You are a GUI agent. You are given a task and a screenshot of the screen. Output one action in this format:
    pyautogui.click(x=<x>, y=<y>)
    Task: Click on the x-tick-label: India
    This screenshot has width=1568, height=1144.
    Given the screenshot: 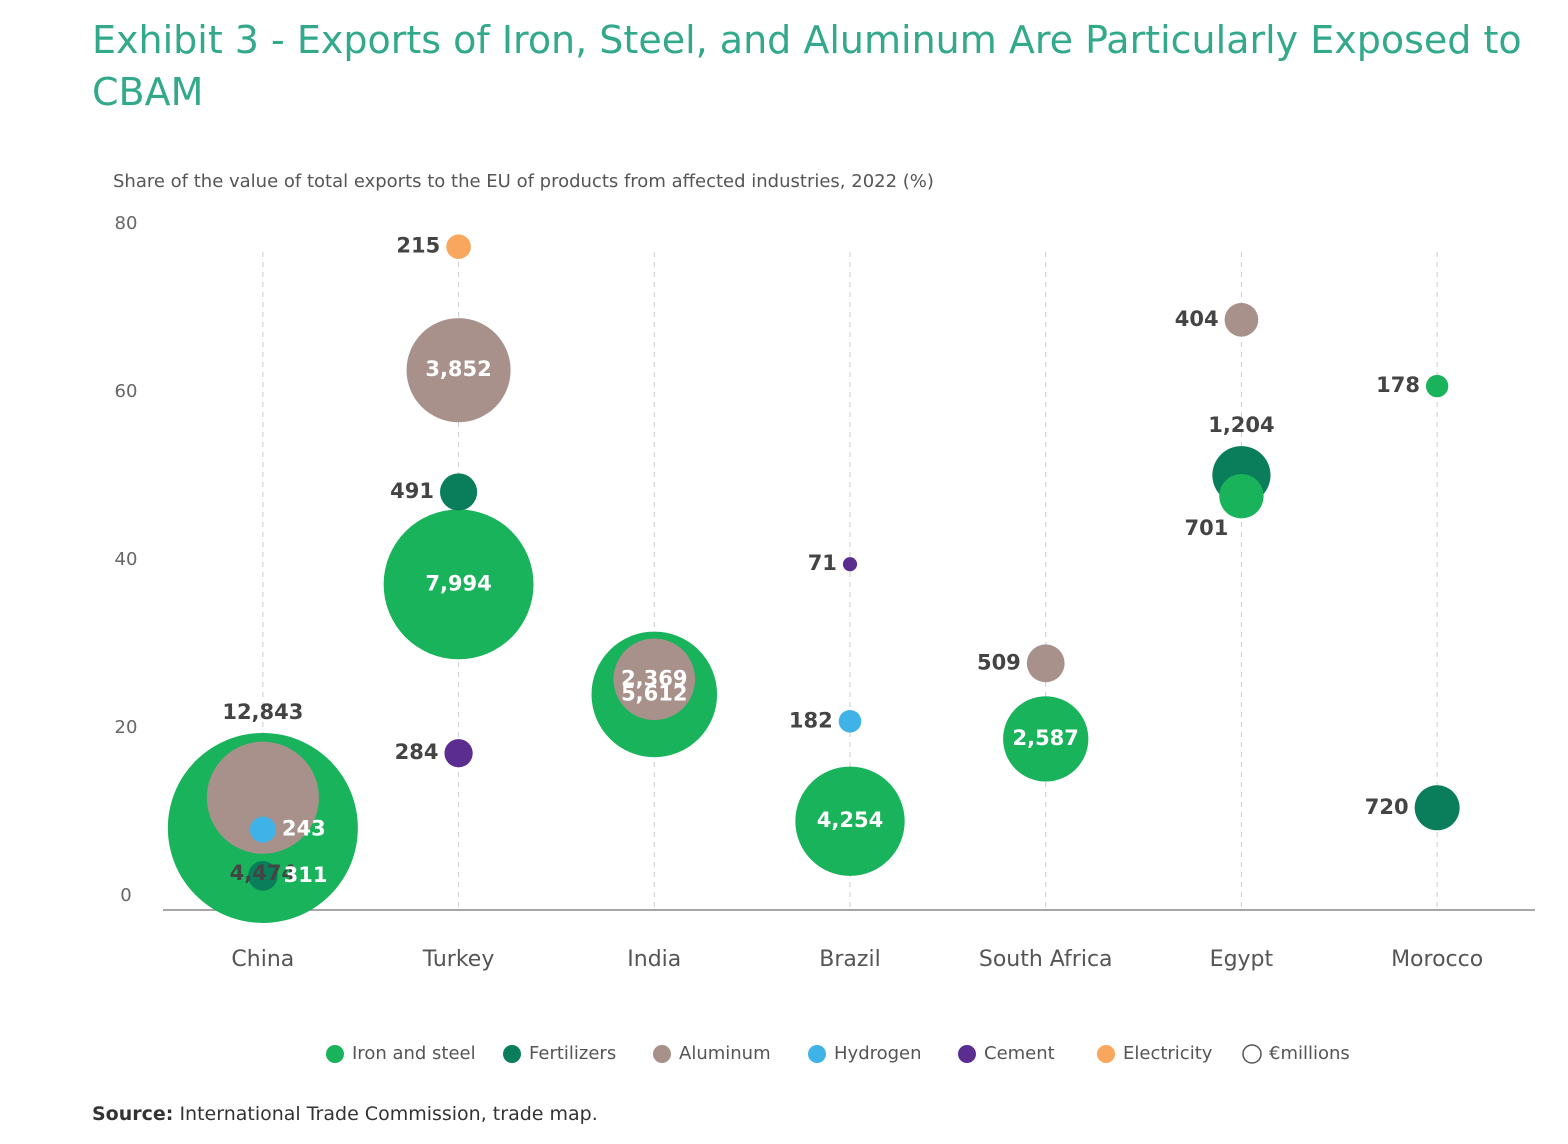 What is the action you would take?
    pyautogui.click(x=654, y=959)
    